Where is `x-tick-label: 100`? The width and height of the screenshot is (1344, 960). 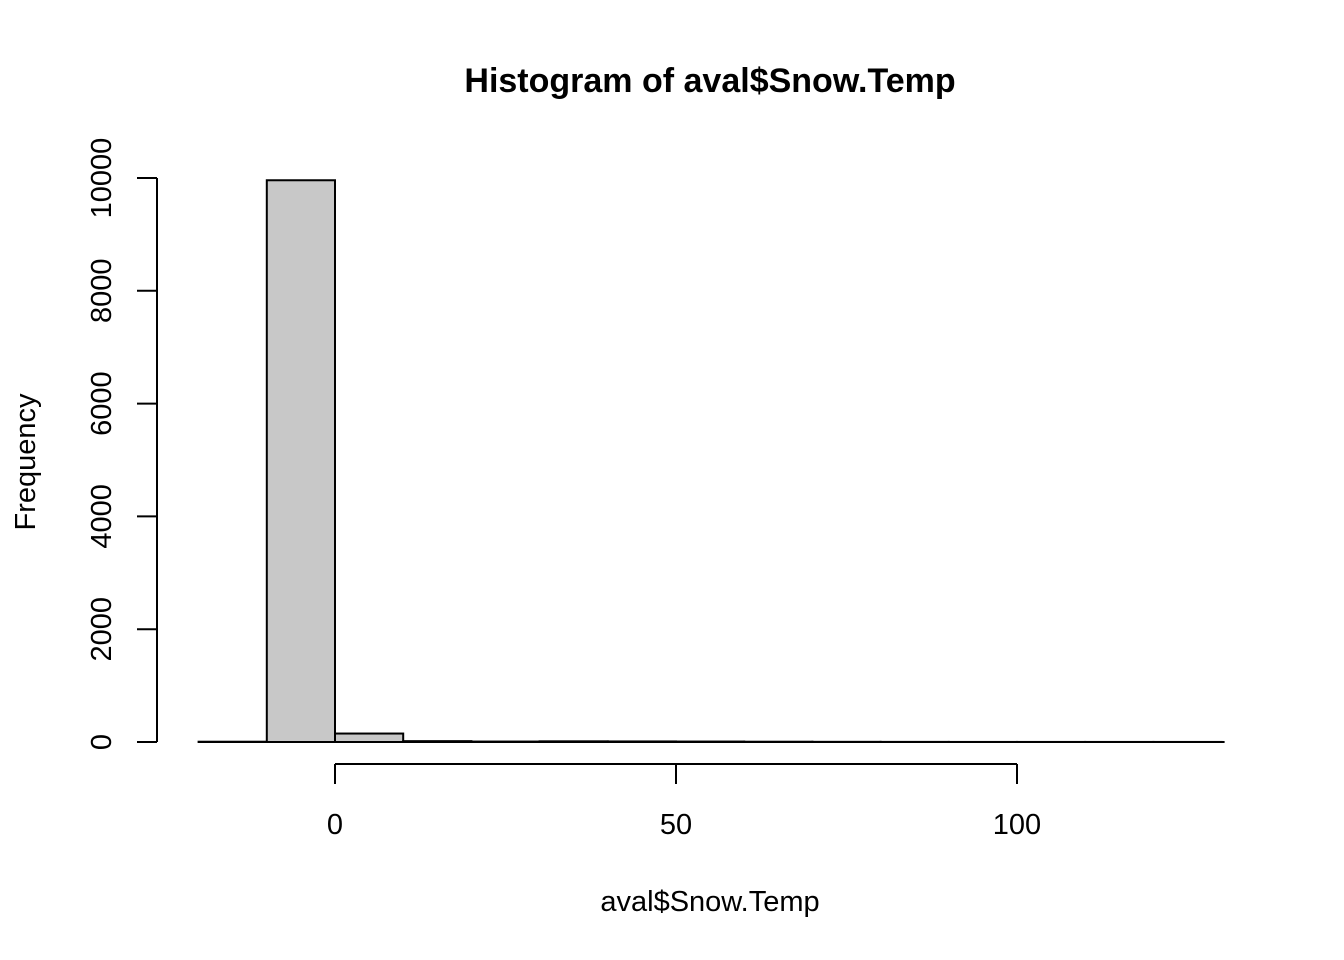
x-tick-label: 100 is located at coordinates (1017, 825).